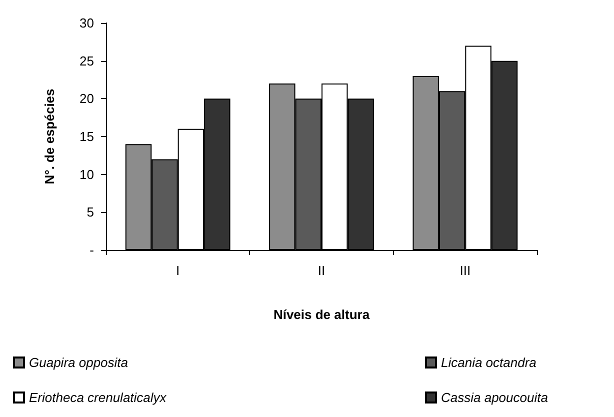  Describe the element at coordinates (92, 250) in the screenshot. I see `y-tick-label: -` at that location.